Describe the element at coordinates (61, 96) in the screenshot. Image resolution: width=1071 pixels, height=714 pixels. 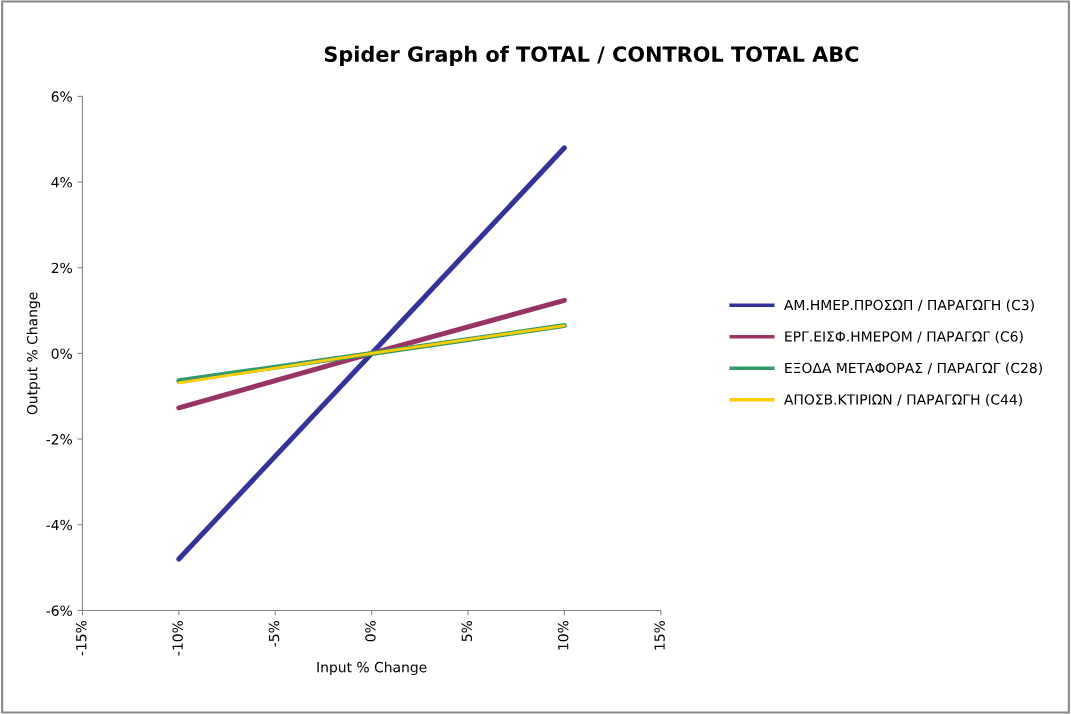
I see `y-tick-label: 6%` at that location.